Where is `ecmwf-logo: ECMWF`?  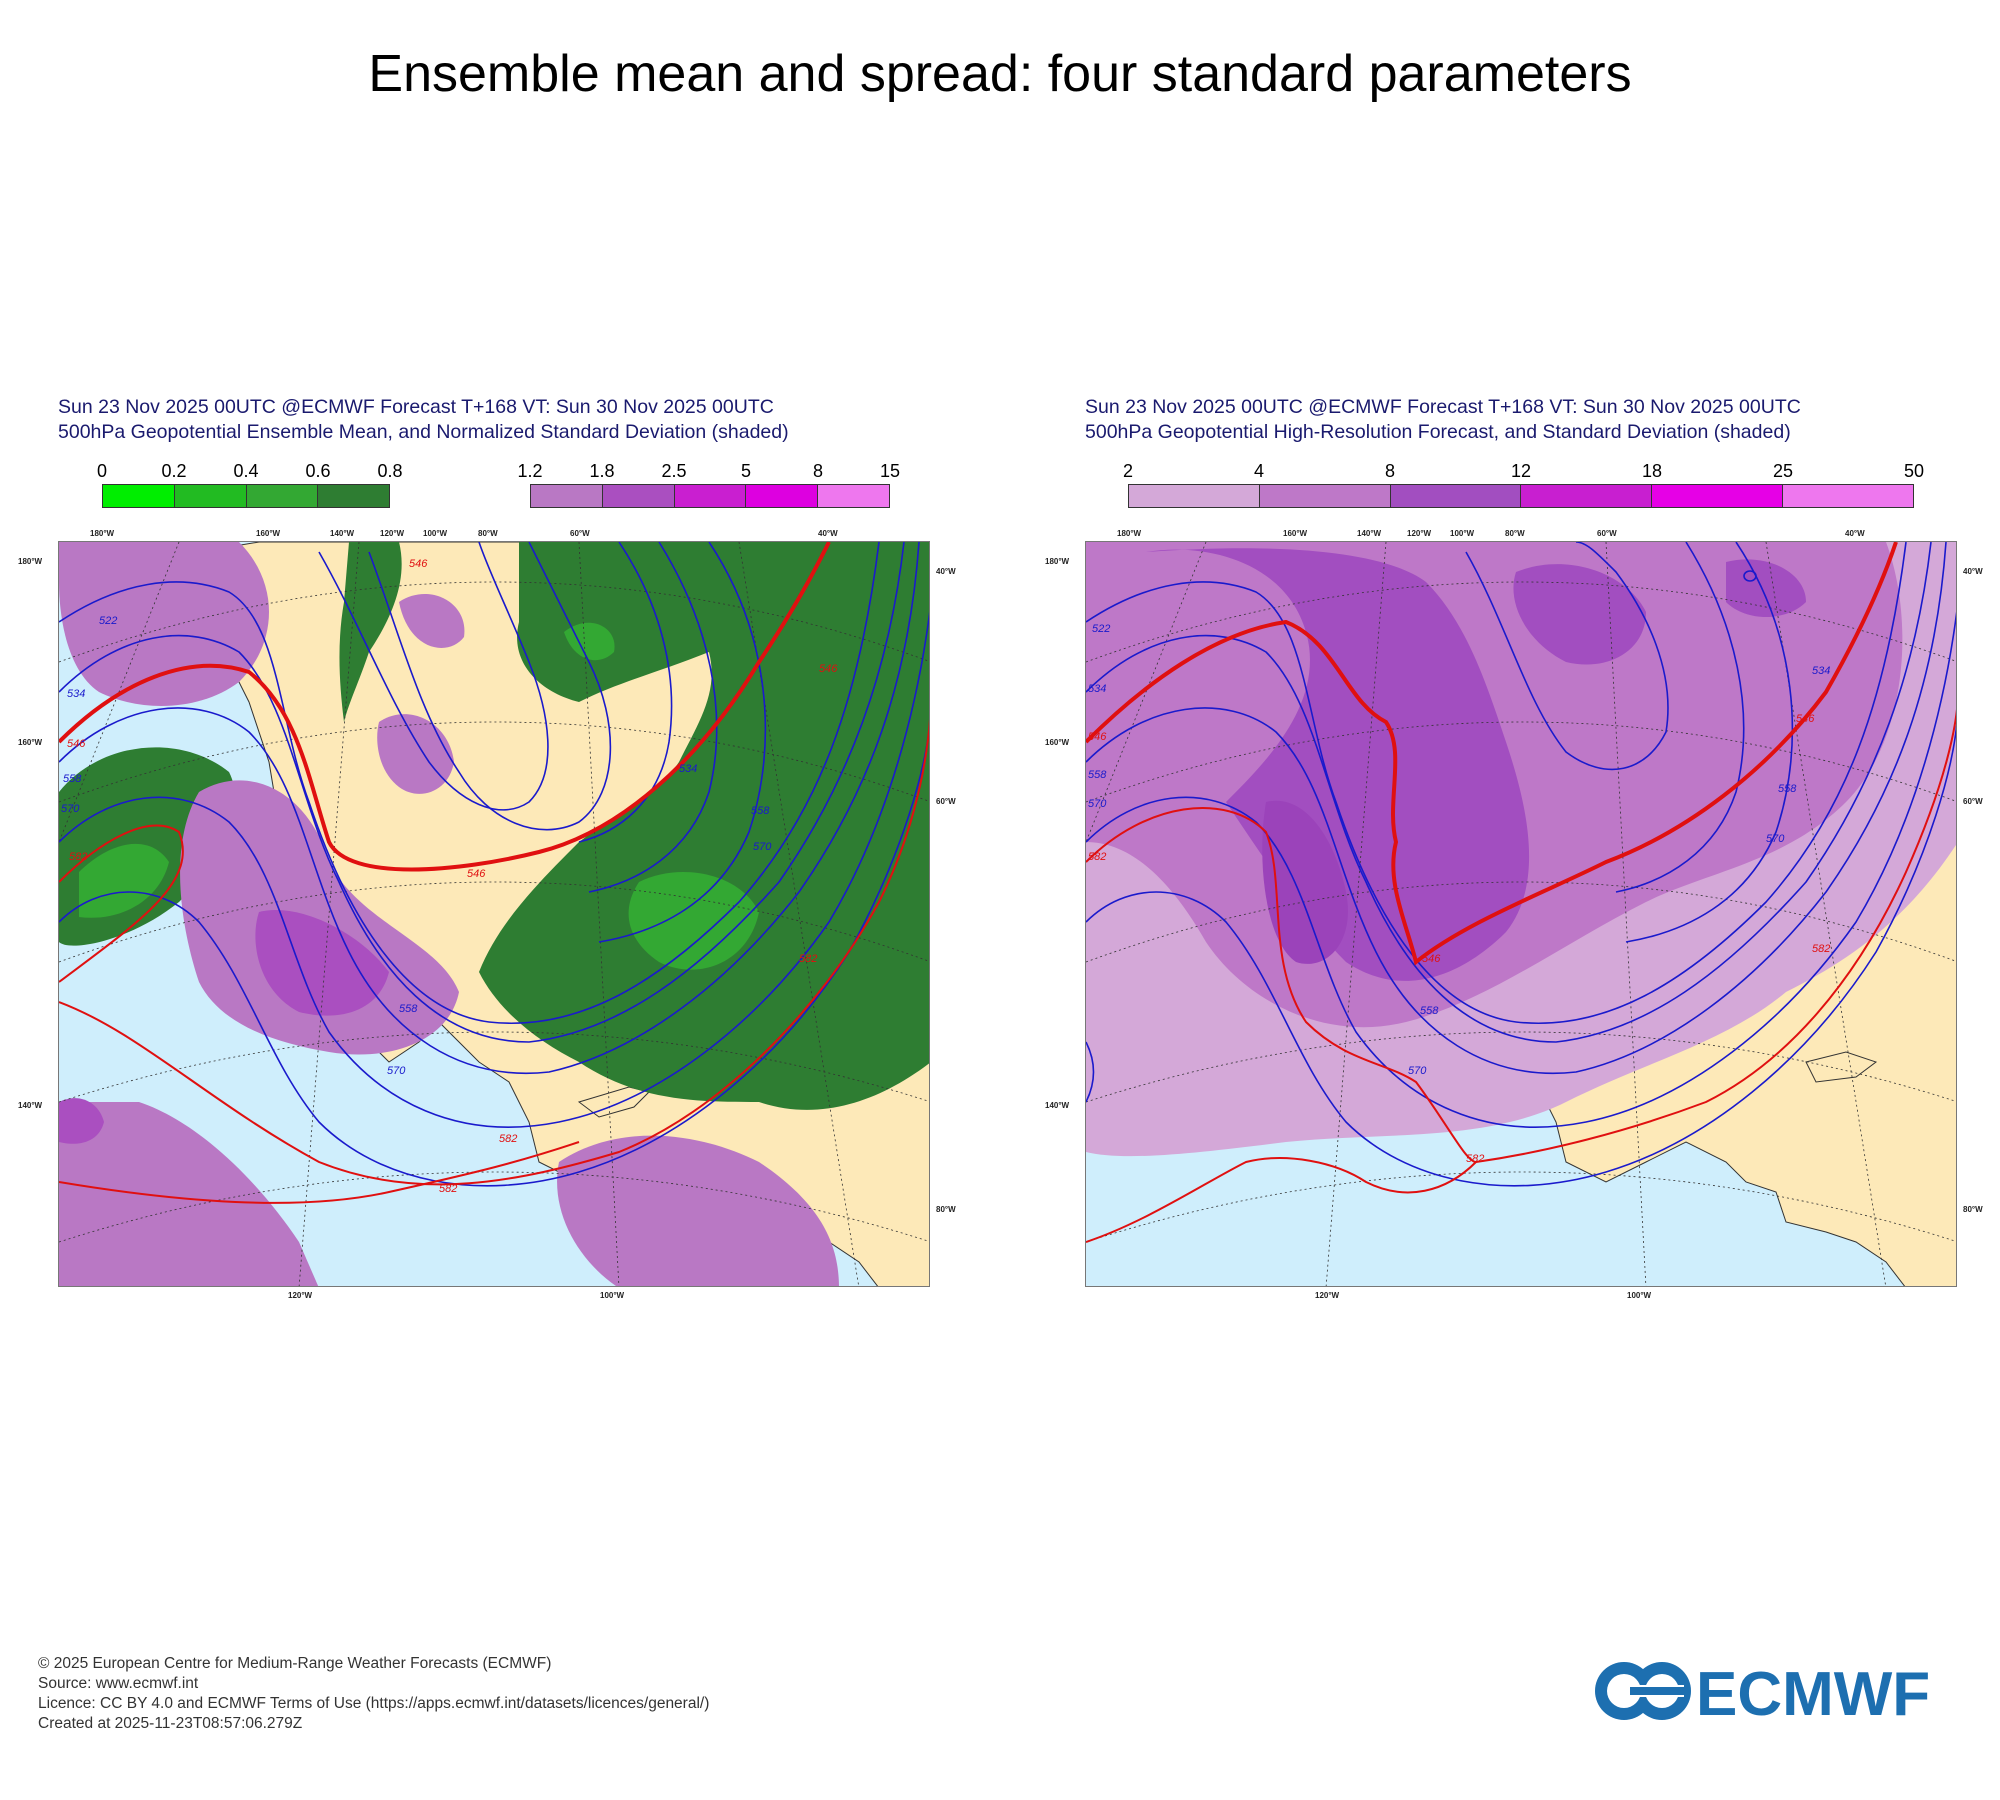 ecmwf-logo: ECMWF is located at coordinates (1778, 1693).